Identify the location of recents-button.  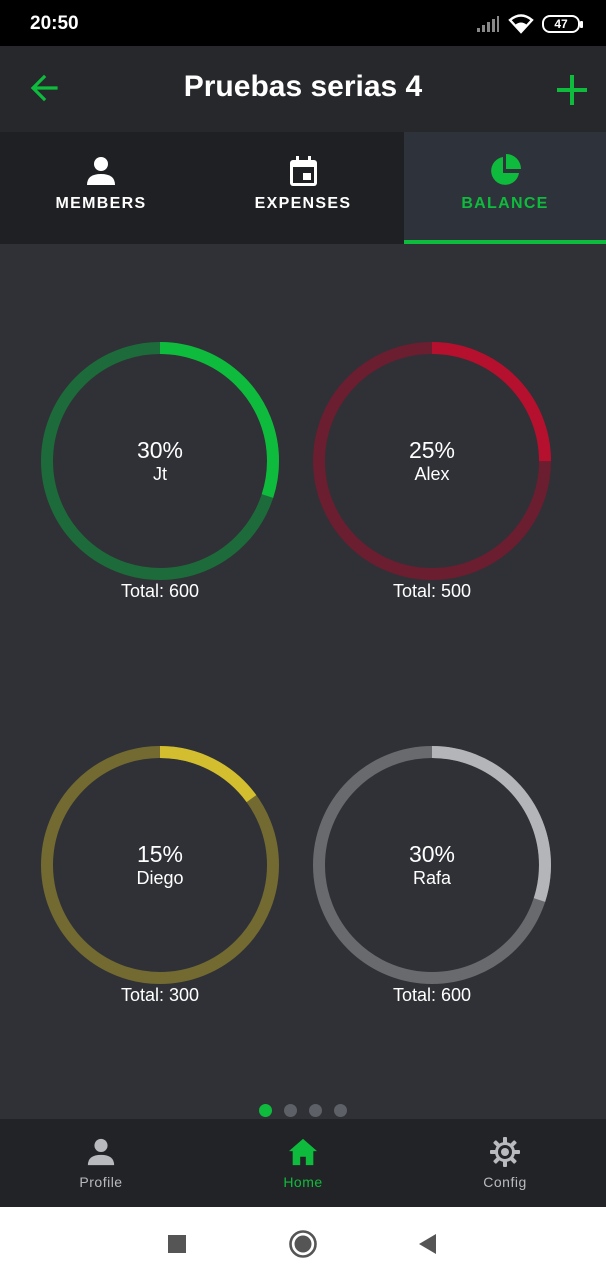
(177, 1244).